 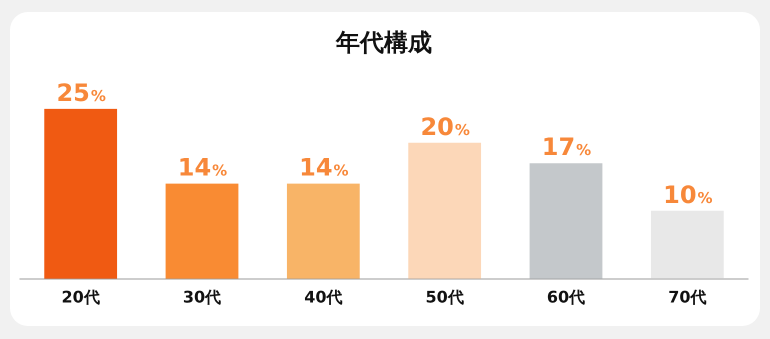 What do you see at coordinates (202, 297) in the screenshot?
I see `x-tick-label: 30代` at bounding box center [202, 297].